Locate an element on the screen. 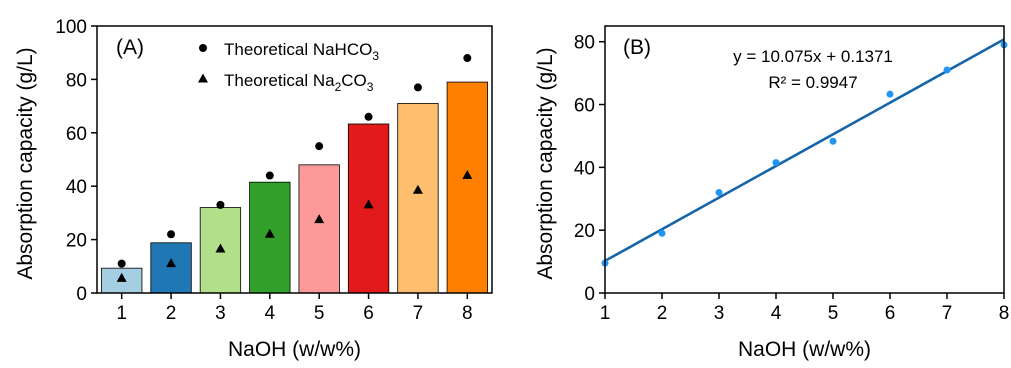  legend-text-part: CO is located at coordinates (354, 80).